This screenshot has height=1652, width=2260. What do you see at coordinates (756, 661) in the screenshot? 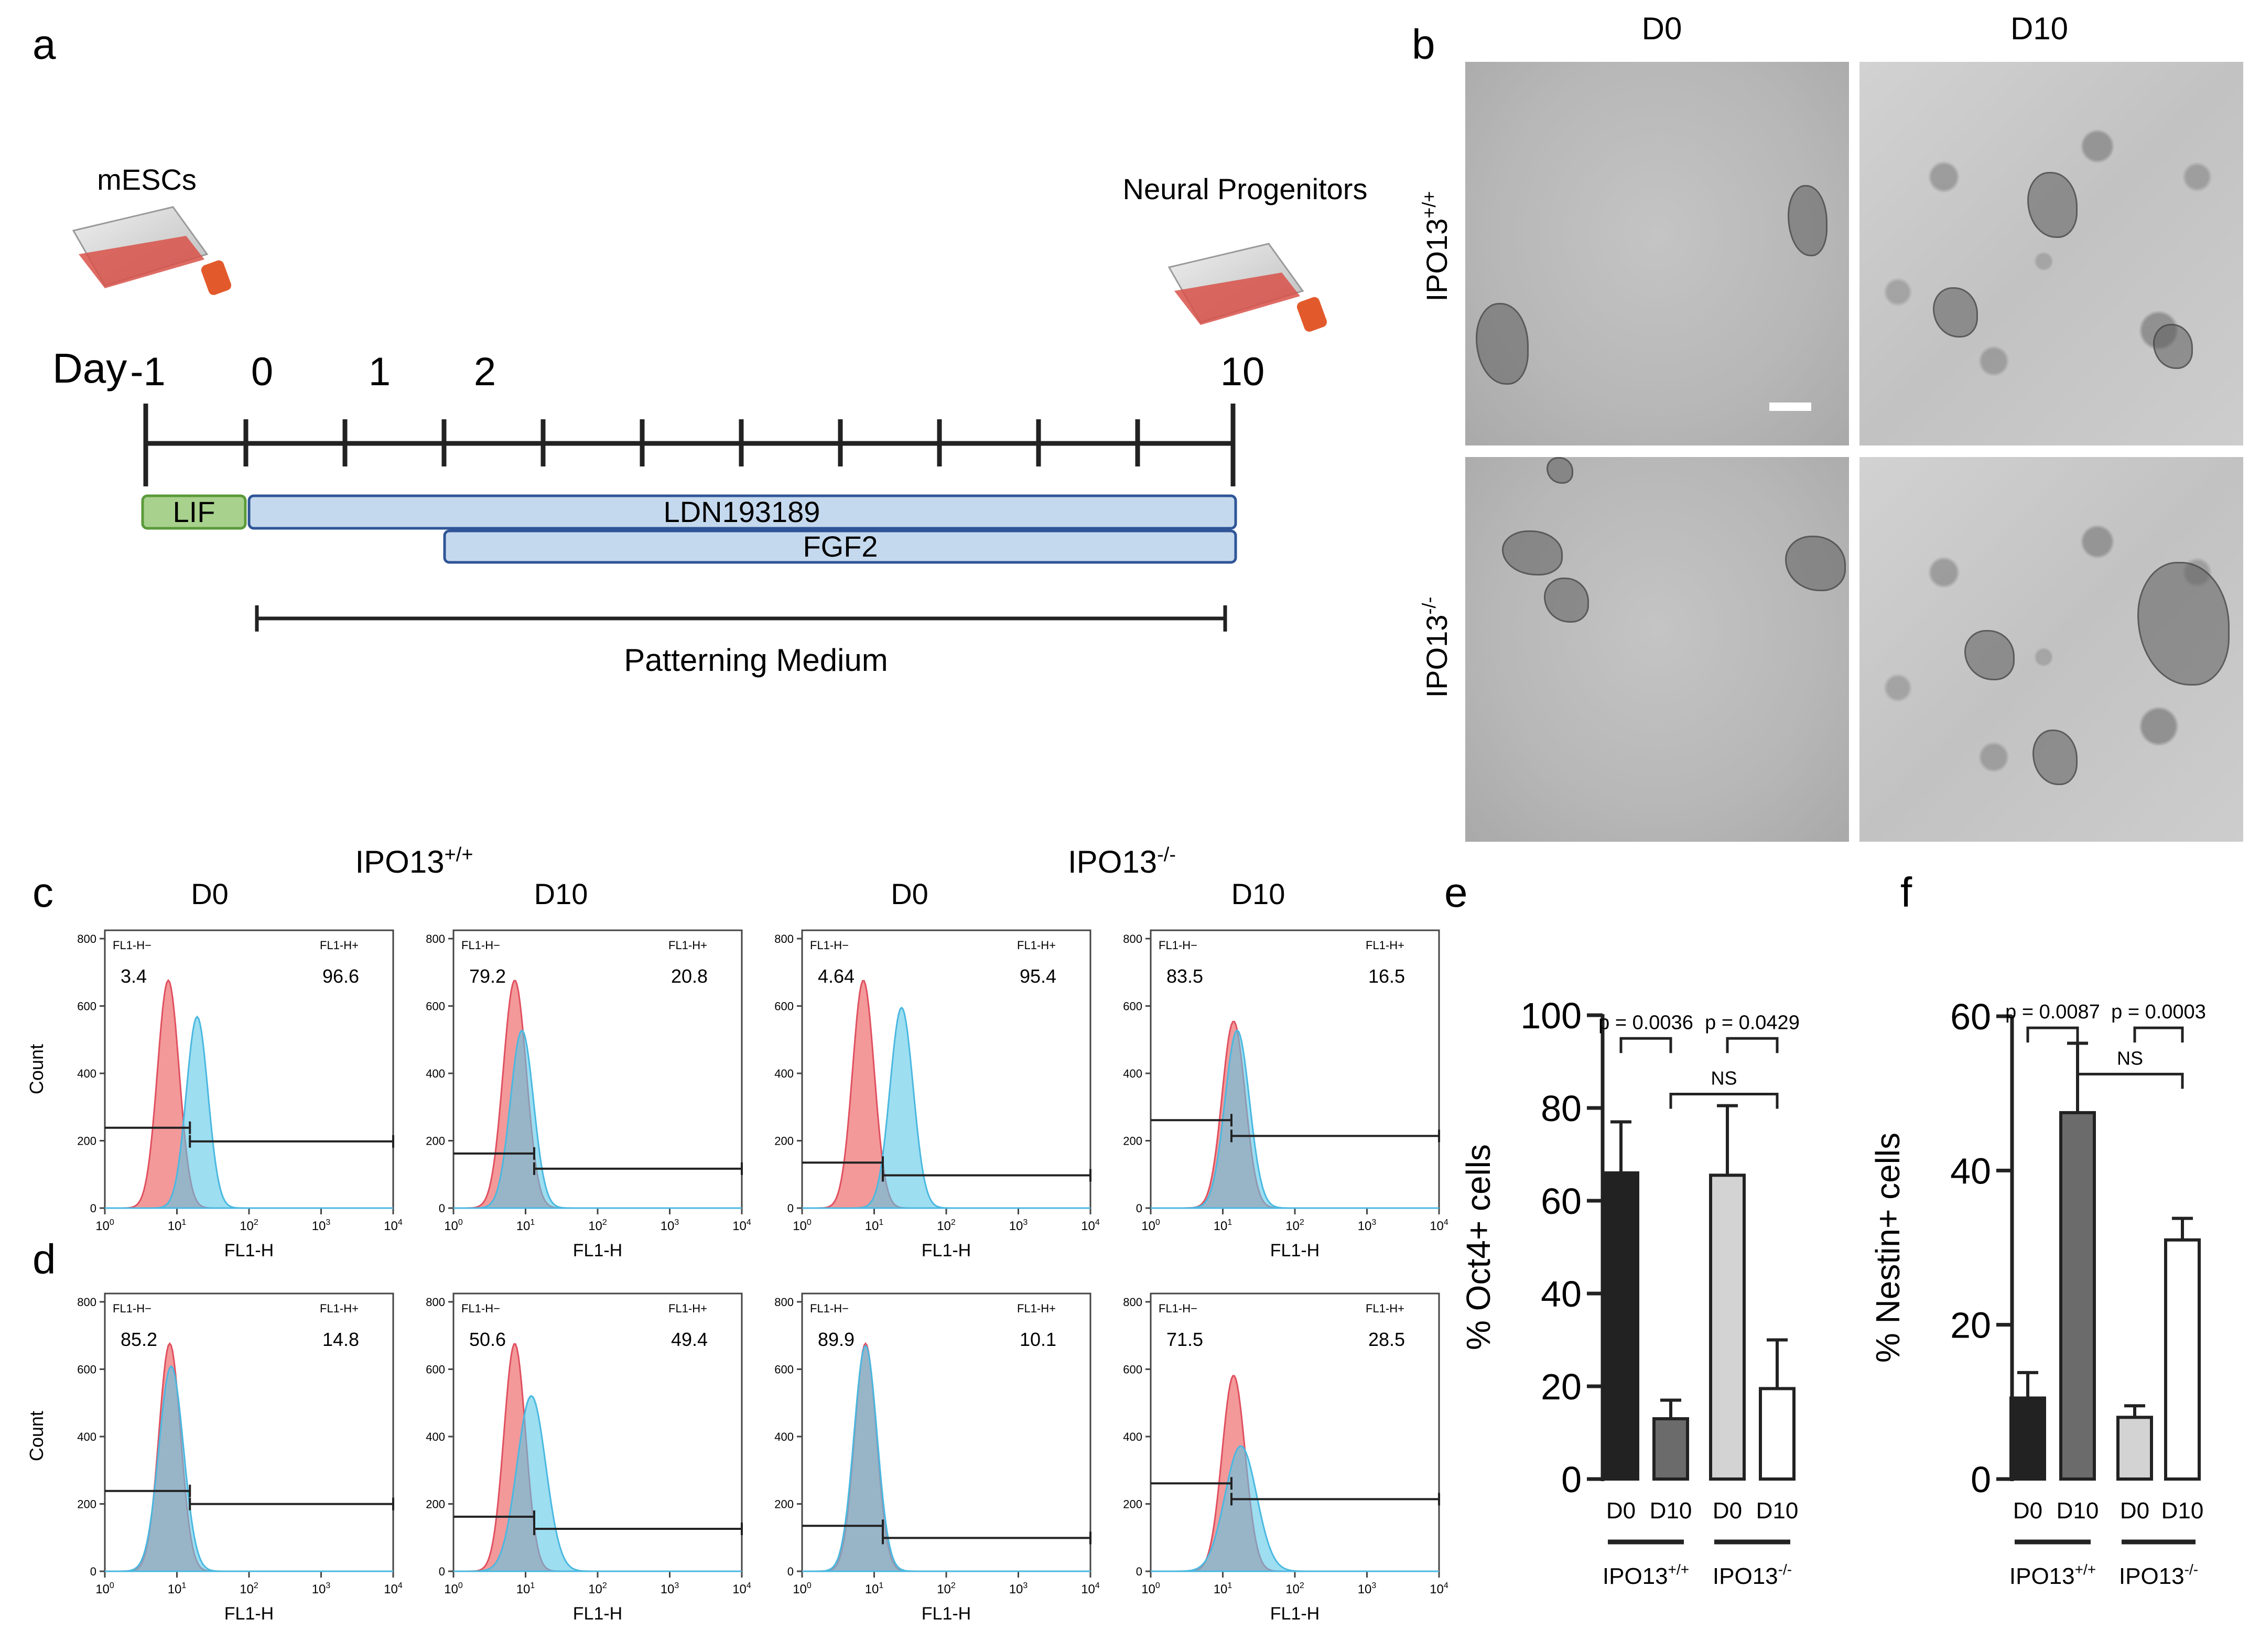
I see `patterning-label: Patterning Medium` at bounding box center [756, 661].